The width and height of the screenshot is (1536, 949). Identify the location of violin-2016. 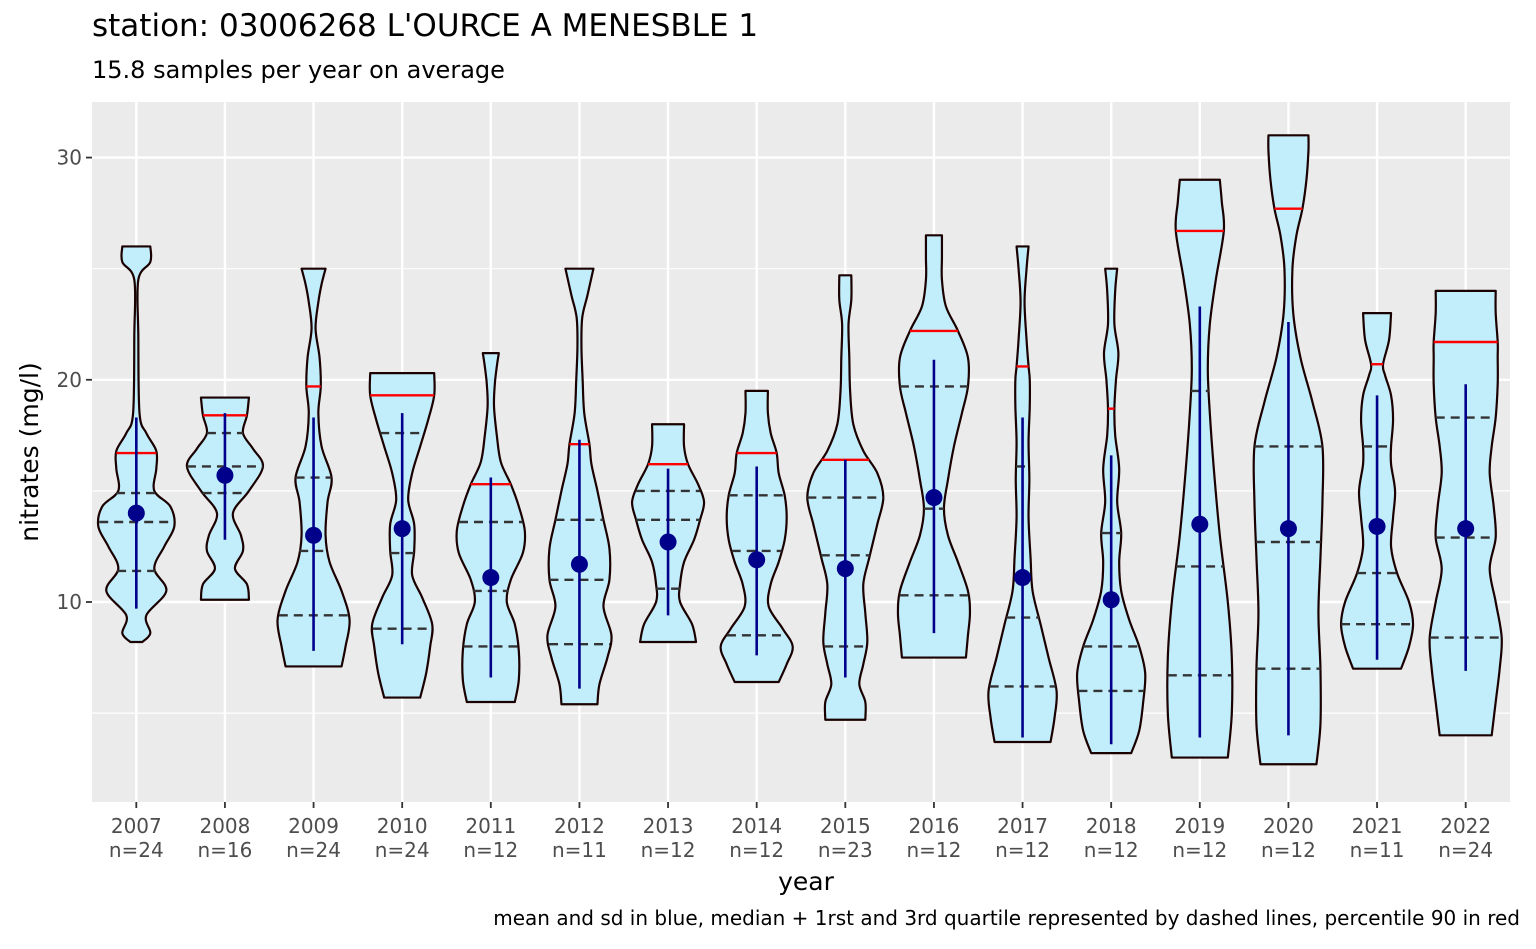
(934, 446).